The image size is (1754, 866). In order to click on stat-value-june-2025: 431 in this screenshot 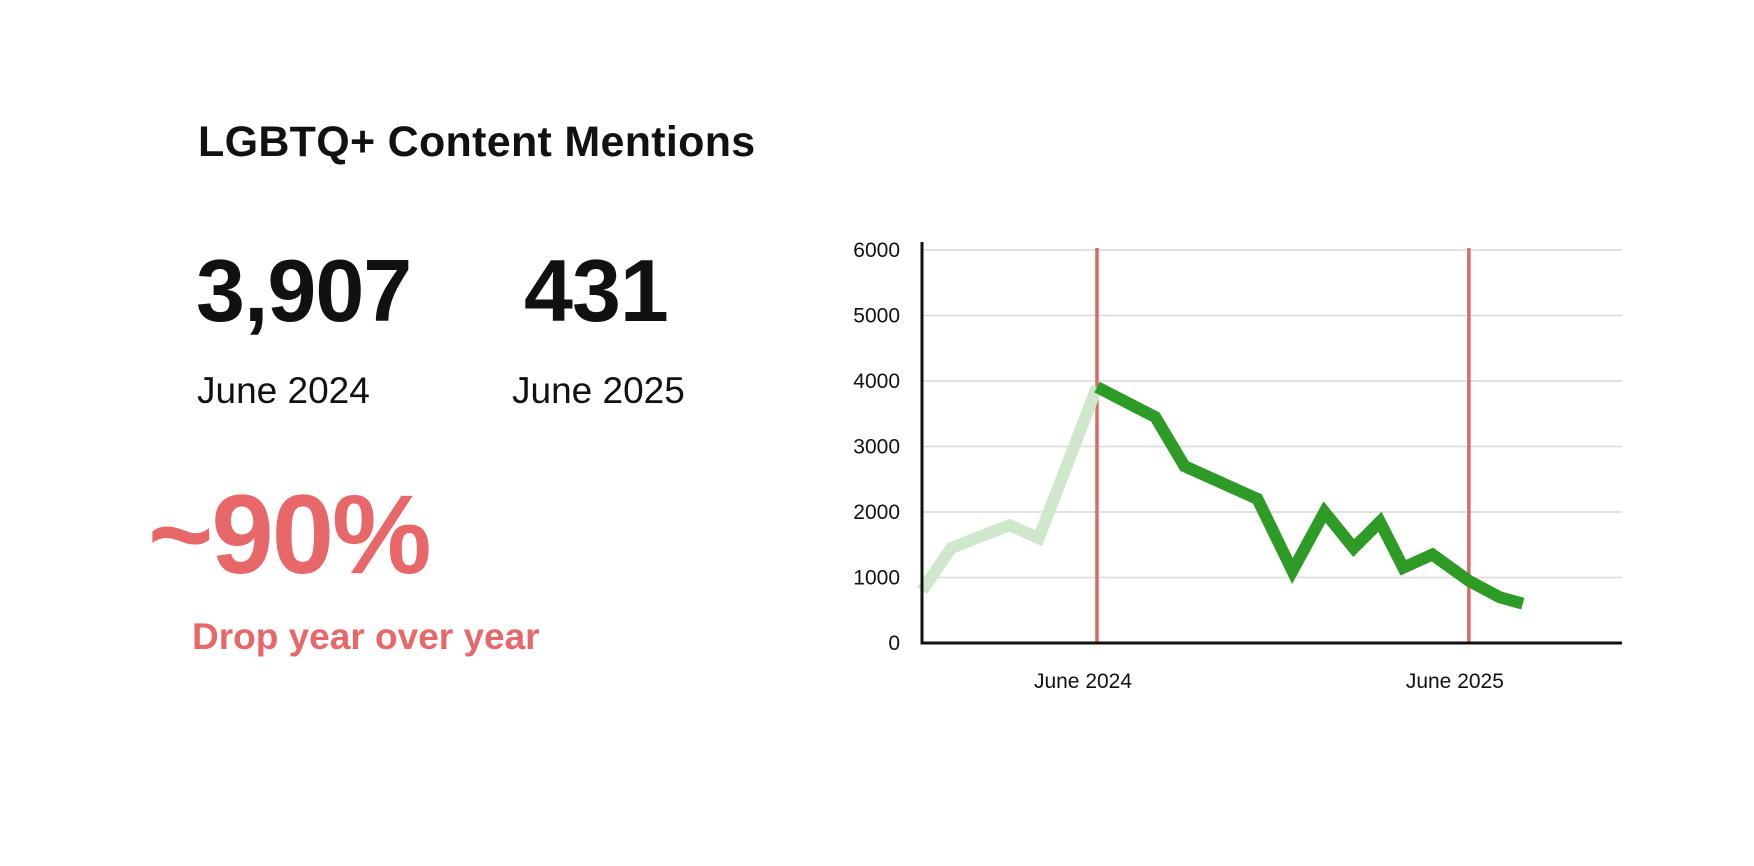, I will do `click(596, 290)`.